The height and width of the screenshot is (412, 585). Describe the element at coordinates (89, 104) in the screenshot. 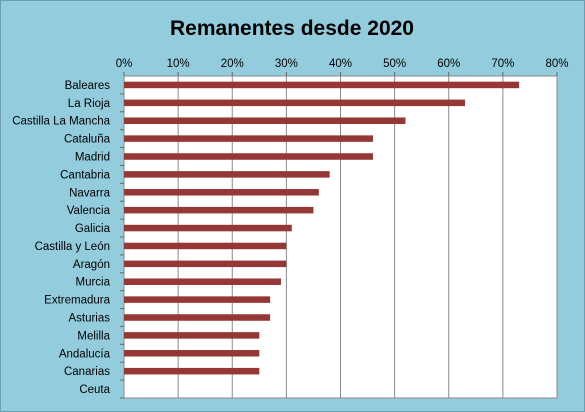

I see `category-label: La Rioja` at that location.